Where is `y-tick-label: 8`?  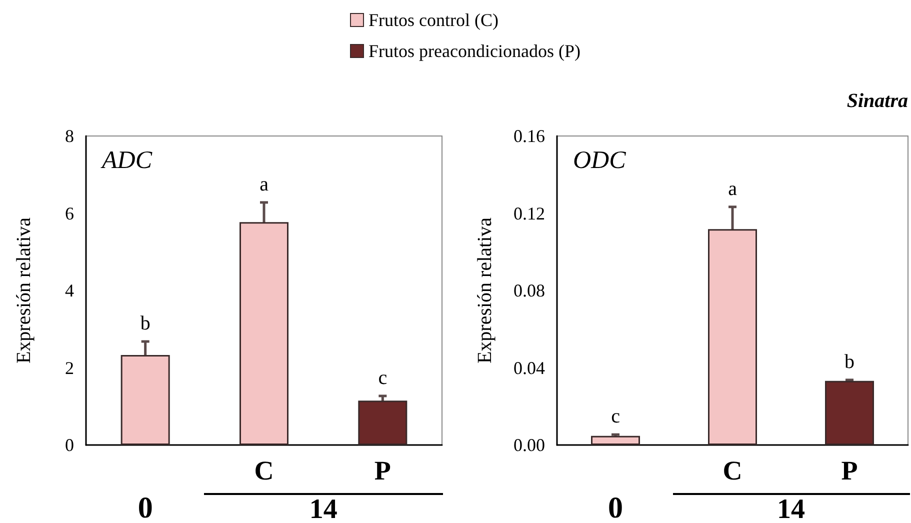
y-tick-label: 8 is located at coordinates (69, 136).